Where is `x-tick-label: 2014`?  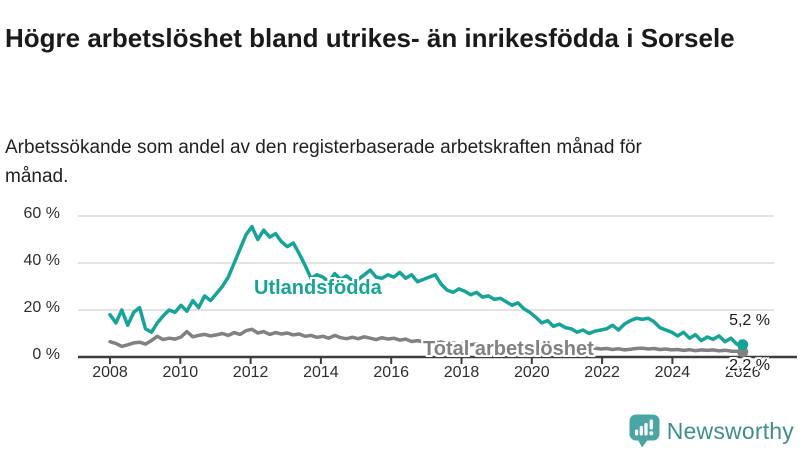 x-tick-label: 2014 is located at coordinates (321, 372).